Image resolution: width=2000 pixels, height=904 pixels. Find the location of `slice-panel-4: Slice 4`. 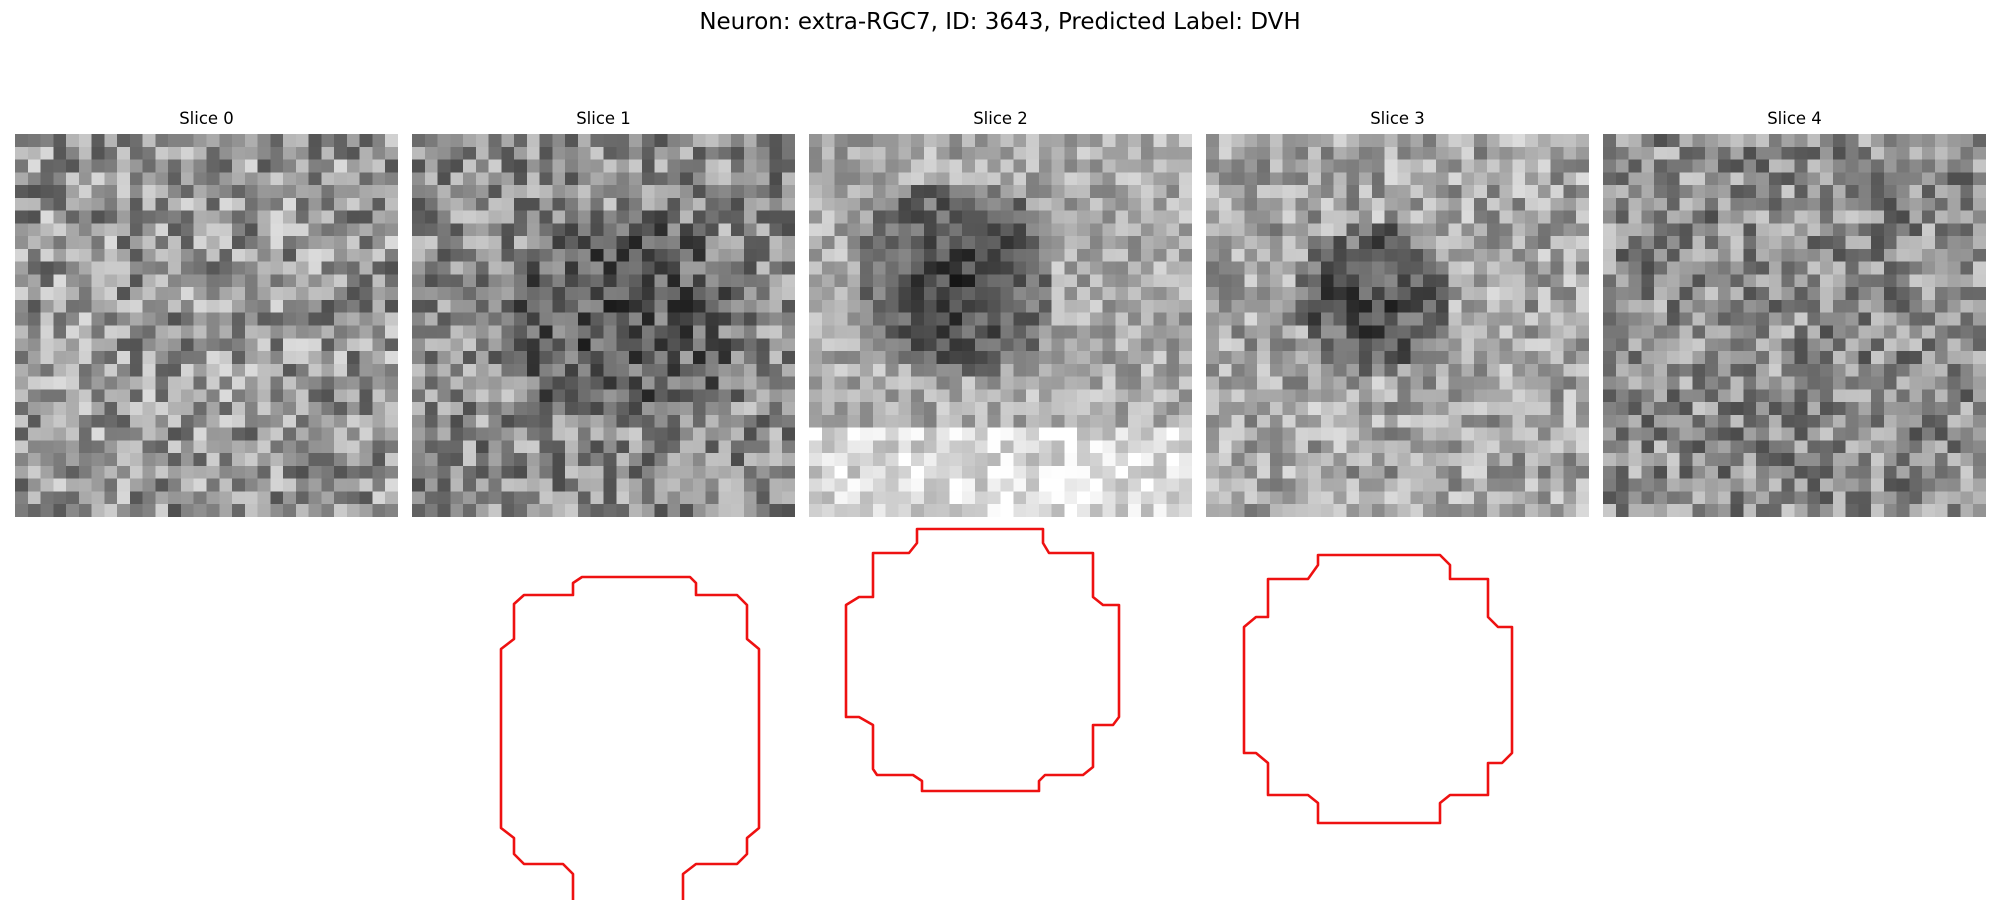

slice-panel-4: Slice 4 is located at coordinates (1794, 312).